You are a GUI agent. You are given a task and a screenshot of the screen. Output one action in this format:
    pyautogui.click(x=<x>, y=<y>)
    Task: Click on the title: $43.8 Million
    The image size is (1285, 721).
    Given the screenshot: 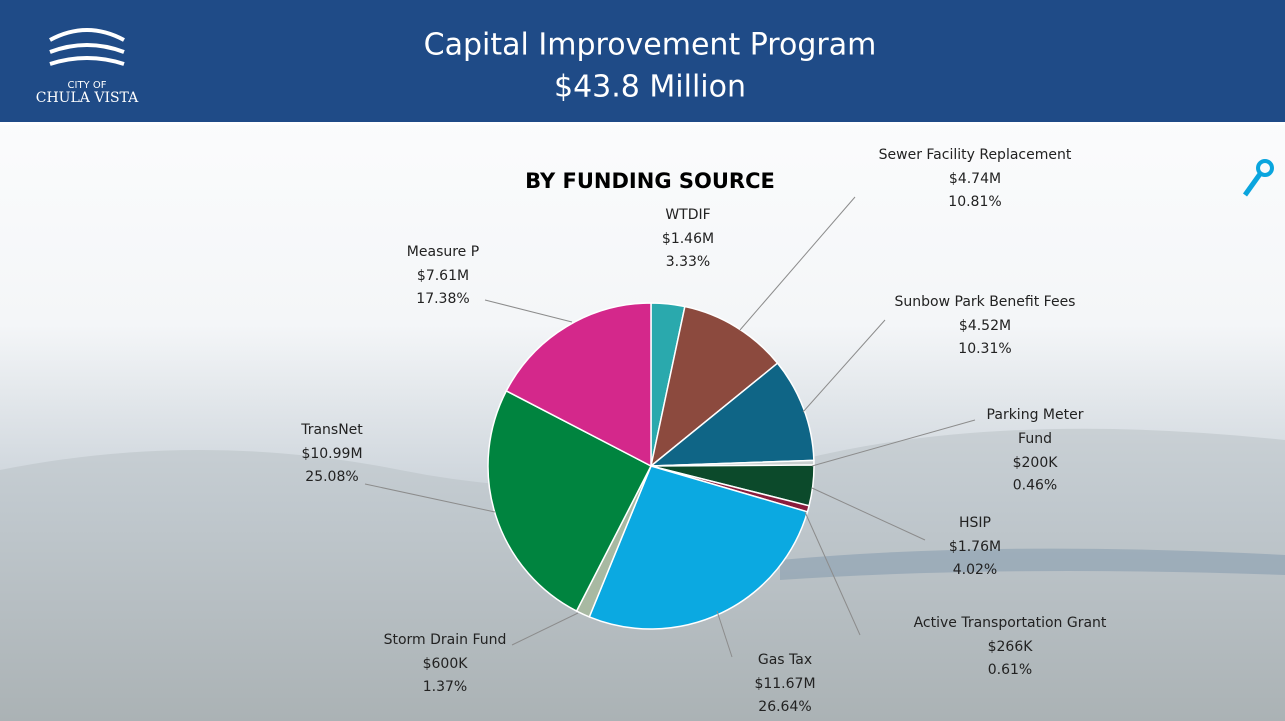 What is the action you would take?
    pyautogui.click(x=650, y=87)
    